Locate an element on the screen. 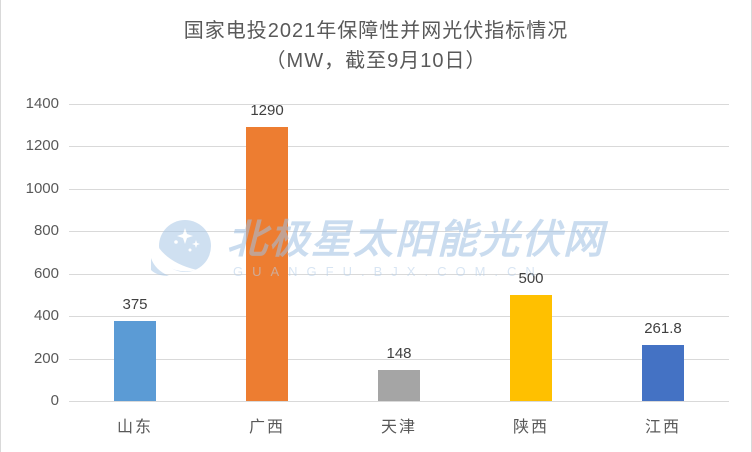 This screenshot has width=752, height=452. y-tick-label: 400 is located at coordinates (46, 316).